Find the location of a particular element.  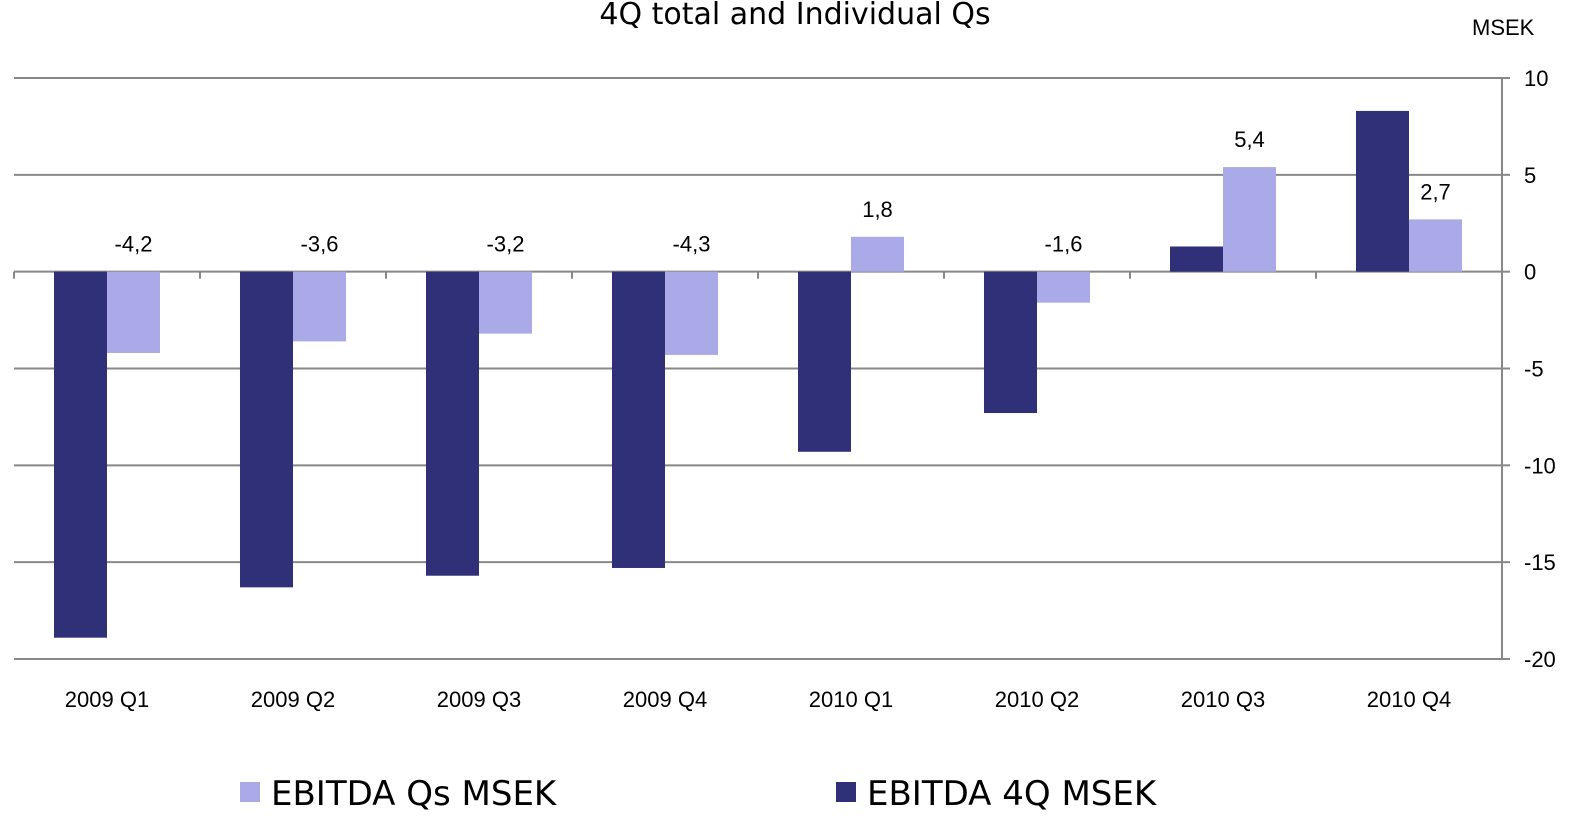

x-tick-label: 2010 Q2 is located at coordinates (1037, 699).